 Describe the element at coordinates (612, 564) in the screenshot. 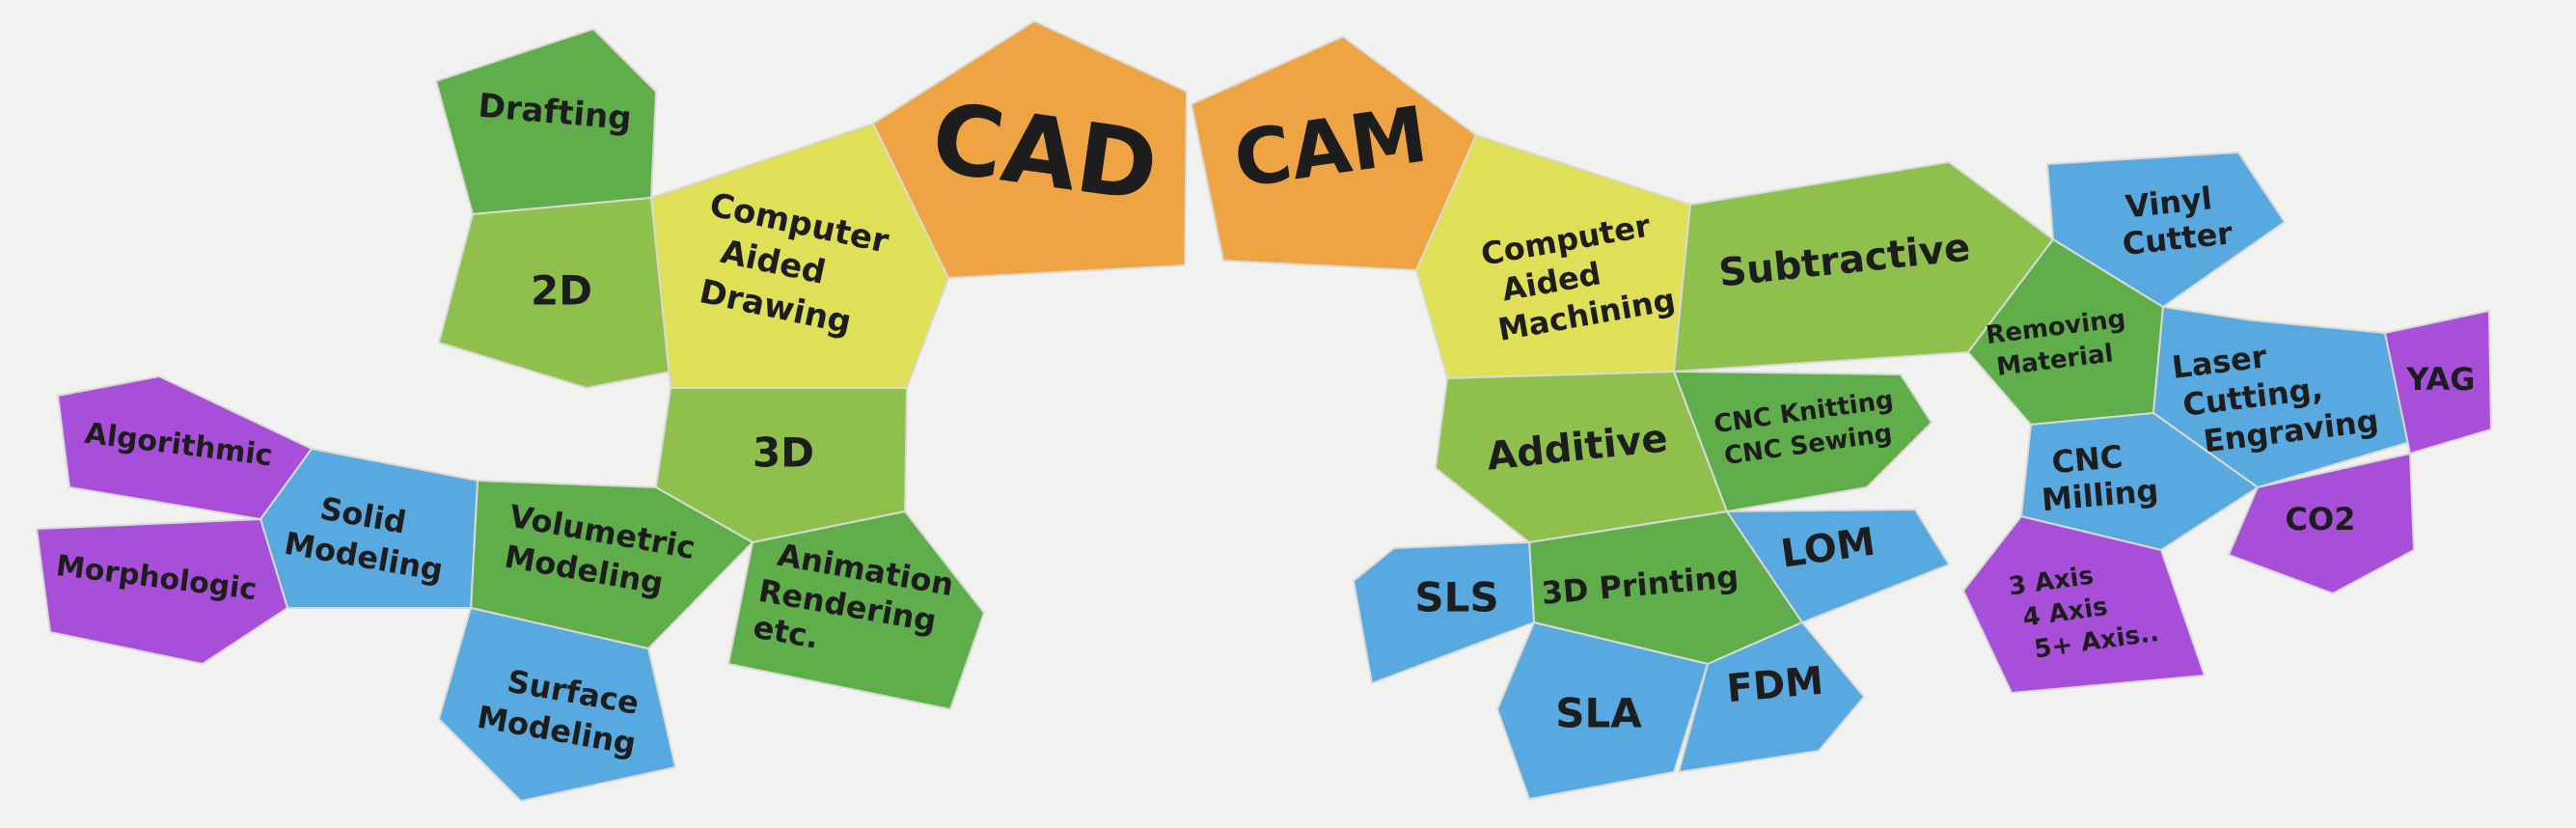

I see `node-volumetric: Volumetric Modeling` at that location.